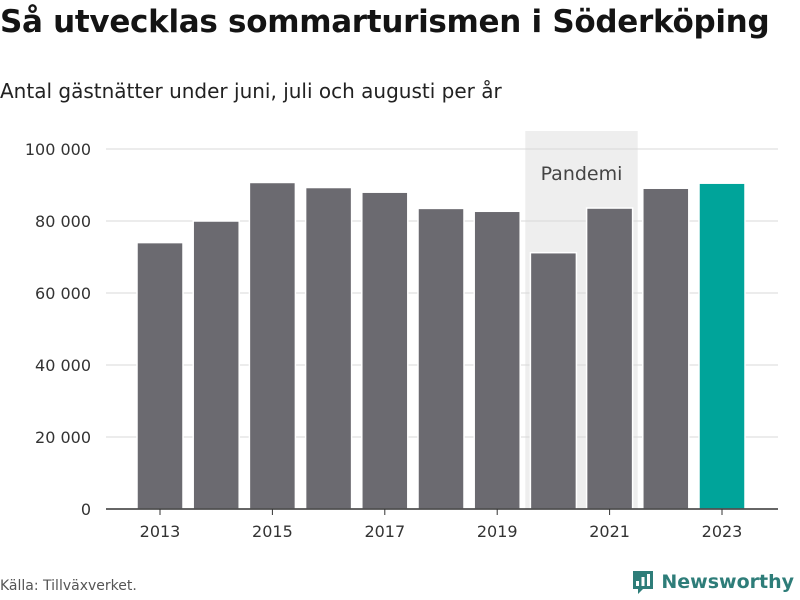 This screenshot has width=800, height=600. I want to click on bar-2015, so click(272, 345).